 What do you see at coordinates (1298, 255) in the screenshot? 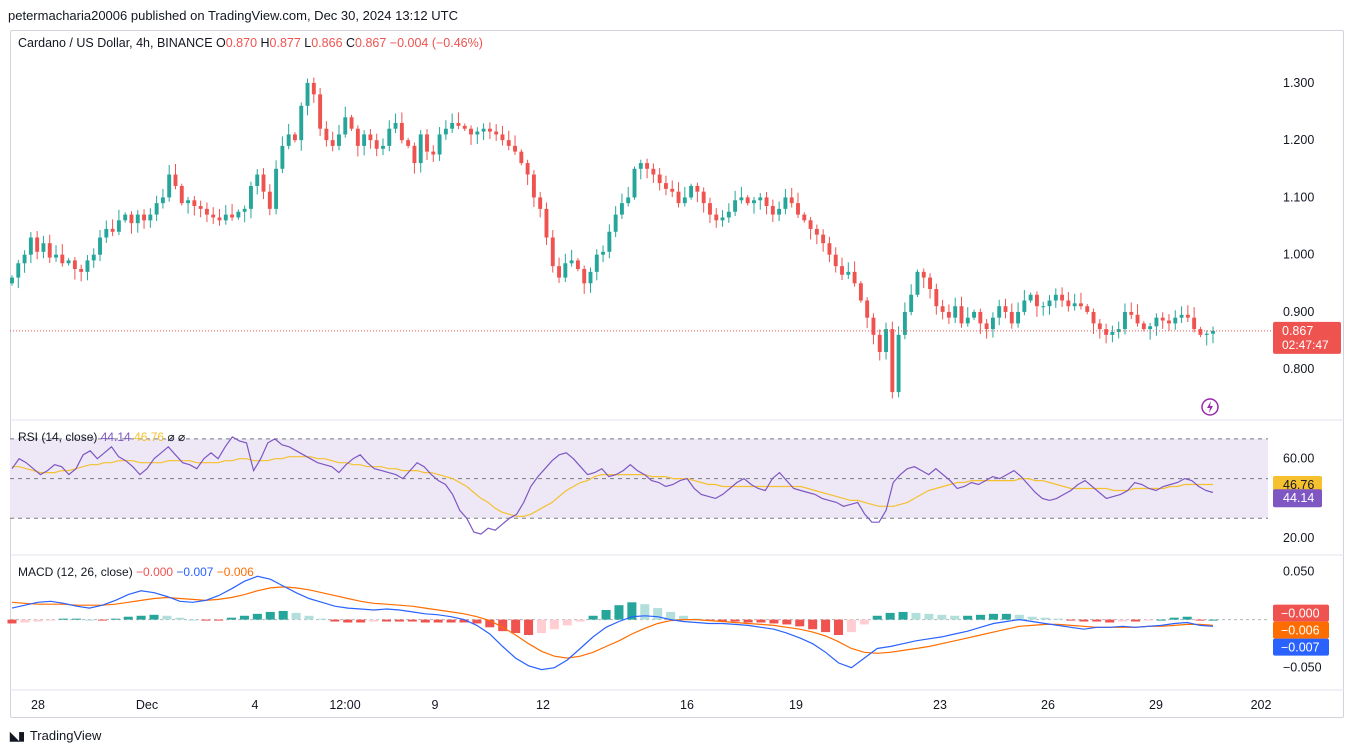
I see `price-axis-tick: 1.000` at bounding box center [1298, 255].